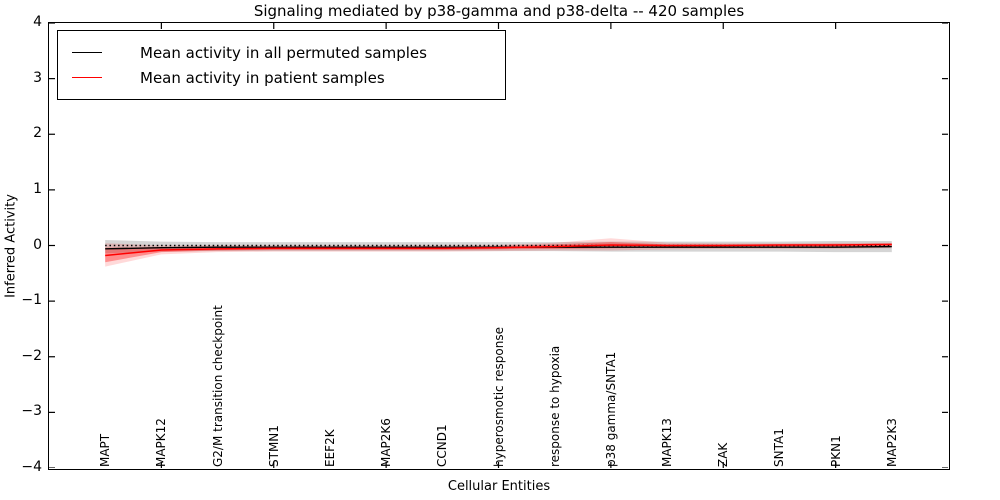 This screenshot has width=1000, height=500. Describe the element at coordinates (273, 446) in the screenshot. I see `x-entity-label: STMN1` at that location.